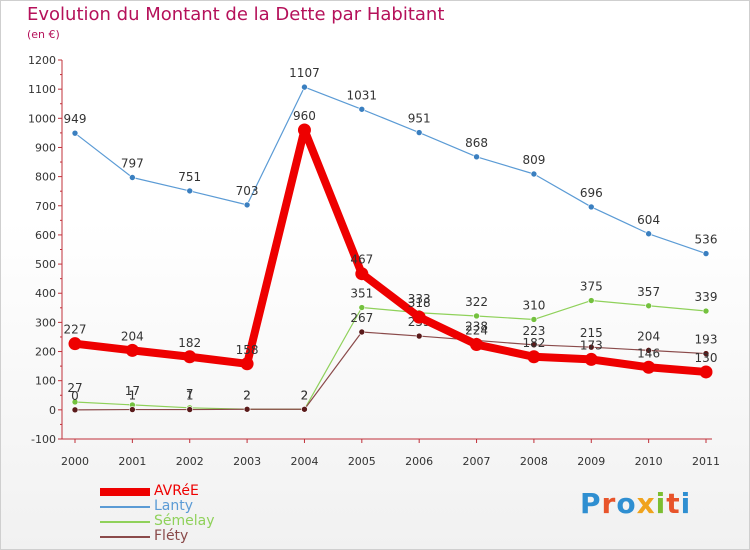  What do you see at coordinates (419, 303) in the screenshot?
I see `data-label-avre: 318` at bounding box center [419, 303].